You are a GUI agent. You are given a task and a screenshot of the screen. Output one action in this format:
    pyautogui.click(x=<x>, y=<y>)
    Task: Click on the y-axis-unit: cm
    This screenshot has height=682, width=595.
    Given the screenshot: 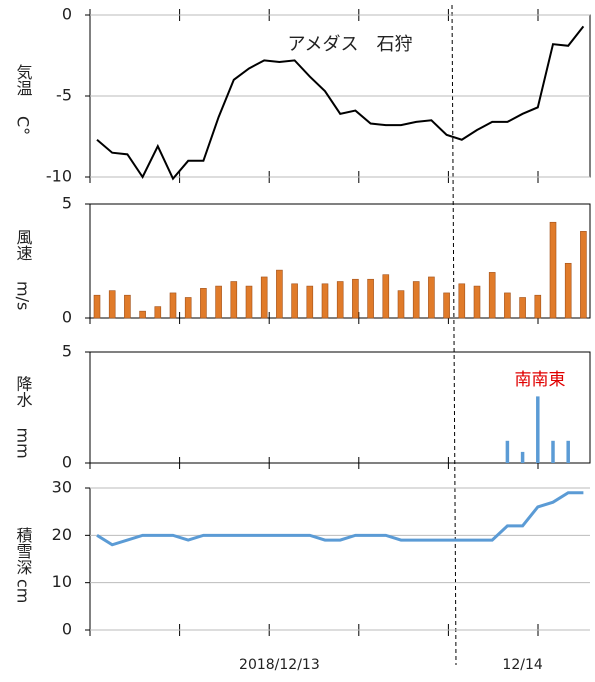 What is the action you would take?
    pyautogui.click(x=23, y=591)
    